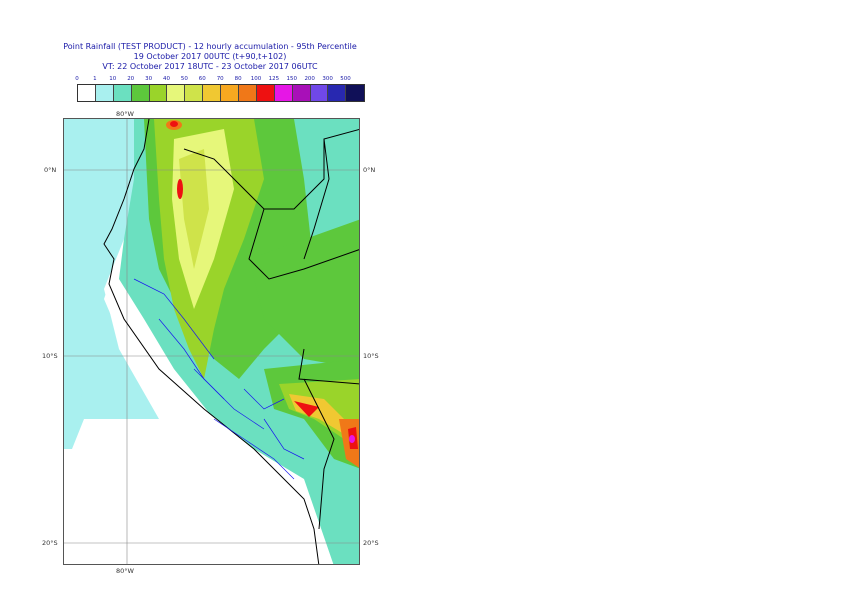 Image resolution: width=842 pixels, height=596 pixels. What do you see at coordinates (125, 114) in the screenshot?
I see `lon-label-top: 80°W` at bounding box center [125, 114].